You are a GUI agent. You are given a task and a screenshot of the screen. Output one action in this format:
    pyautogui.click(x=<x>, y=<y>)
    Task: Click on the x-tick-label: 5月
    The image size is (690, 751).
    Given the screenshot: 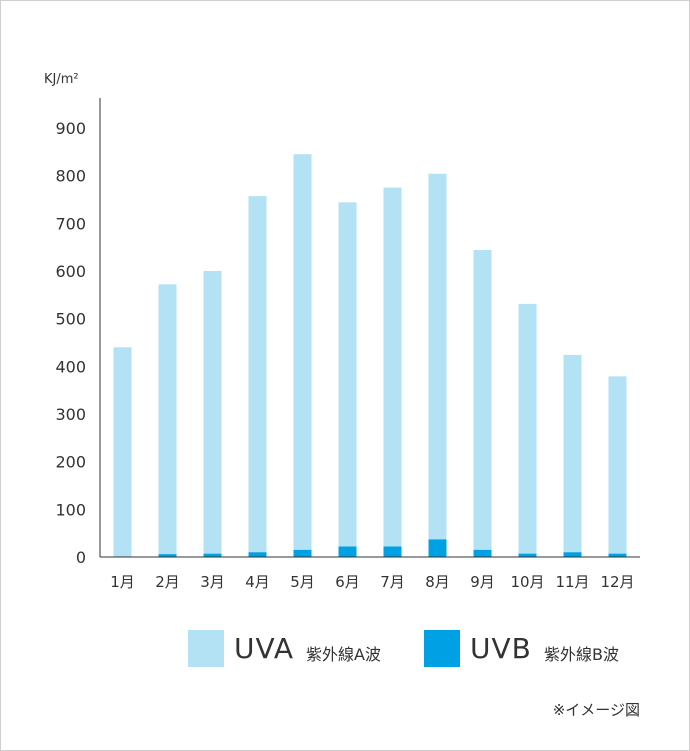 What is the action you would take?
    pyautogui.click(x=302, y=582)
    